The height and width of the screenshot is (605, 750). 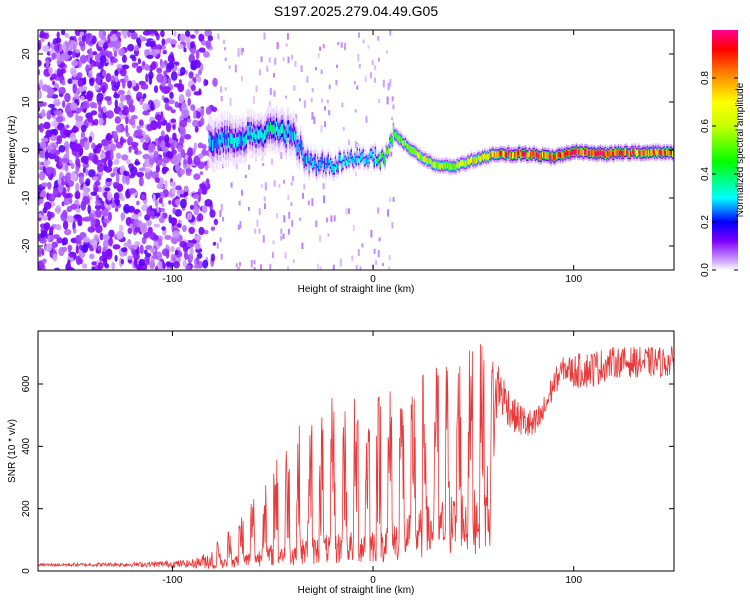 I want to click on colorbar-tick-label: 0.8, so click(x=705, y=78).